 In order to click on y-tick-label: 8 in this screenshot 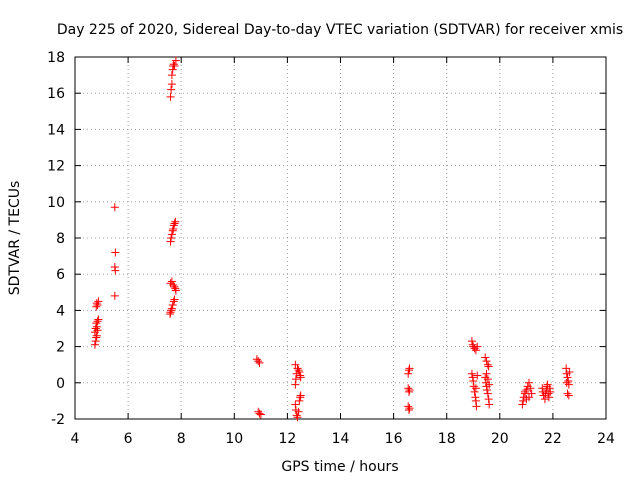, I will do `click(60, 239)`.